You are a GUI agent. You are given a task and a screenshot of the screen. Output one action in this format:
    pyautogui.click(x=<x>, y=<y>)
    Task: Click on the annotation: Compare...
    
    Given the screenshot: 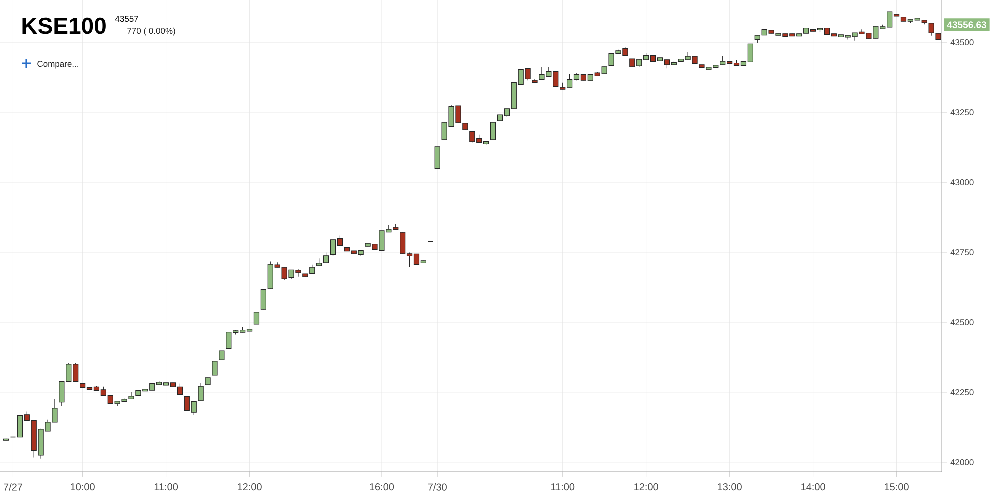 What is the action you would take?
    pyautogui.click(x=58, y=65)
    